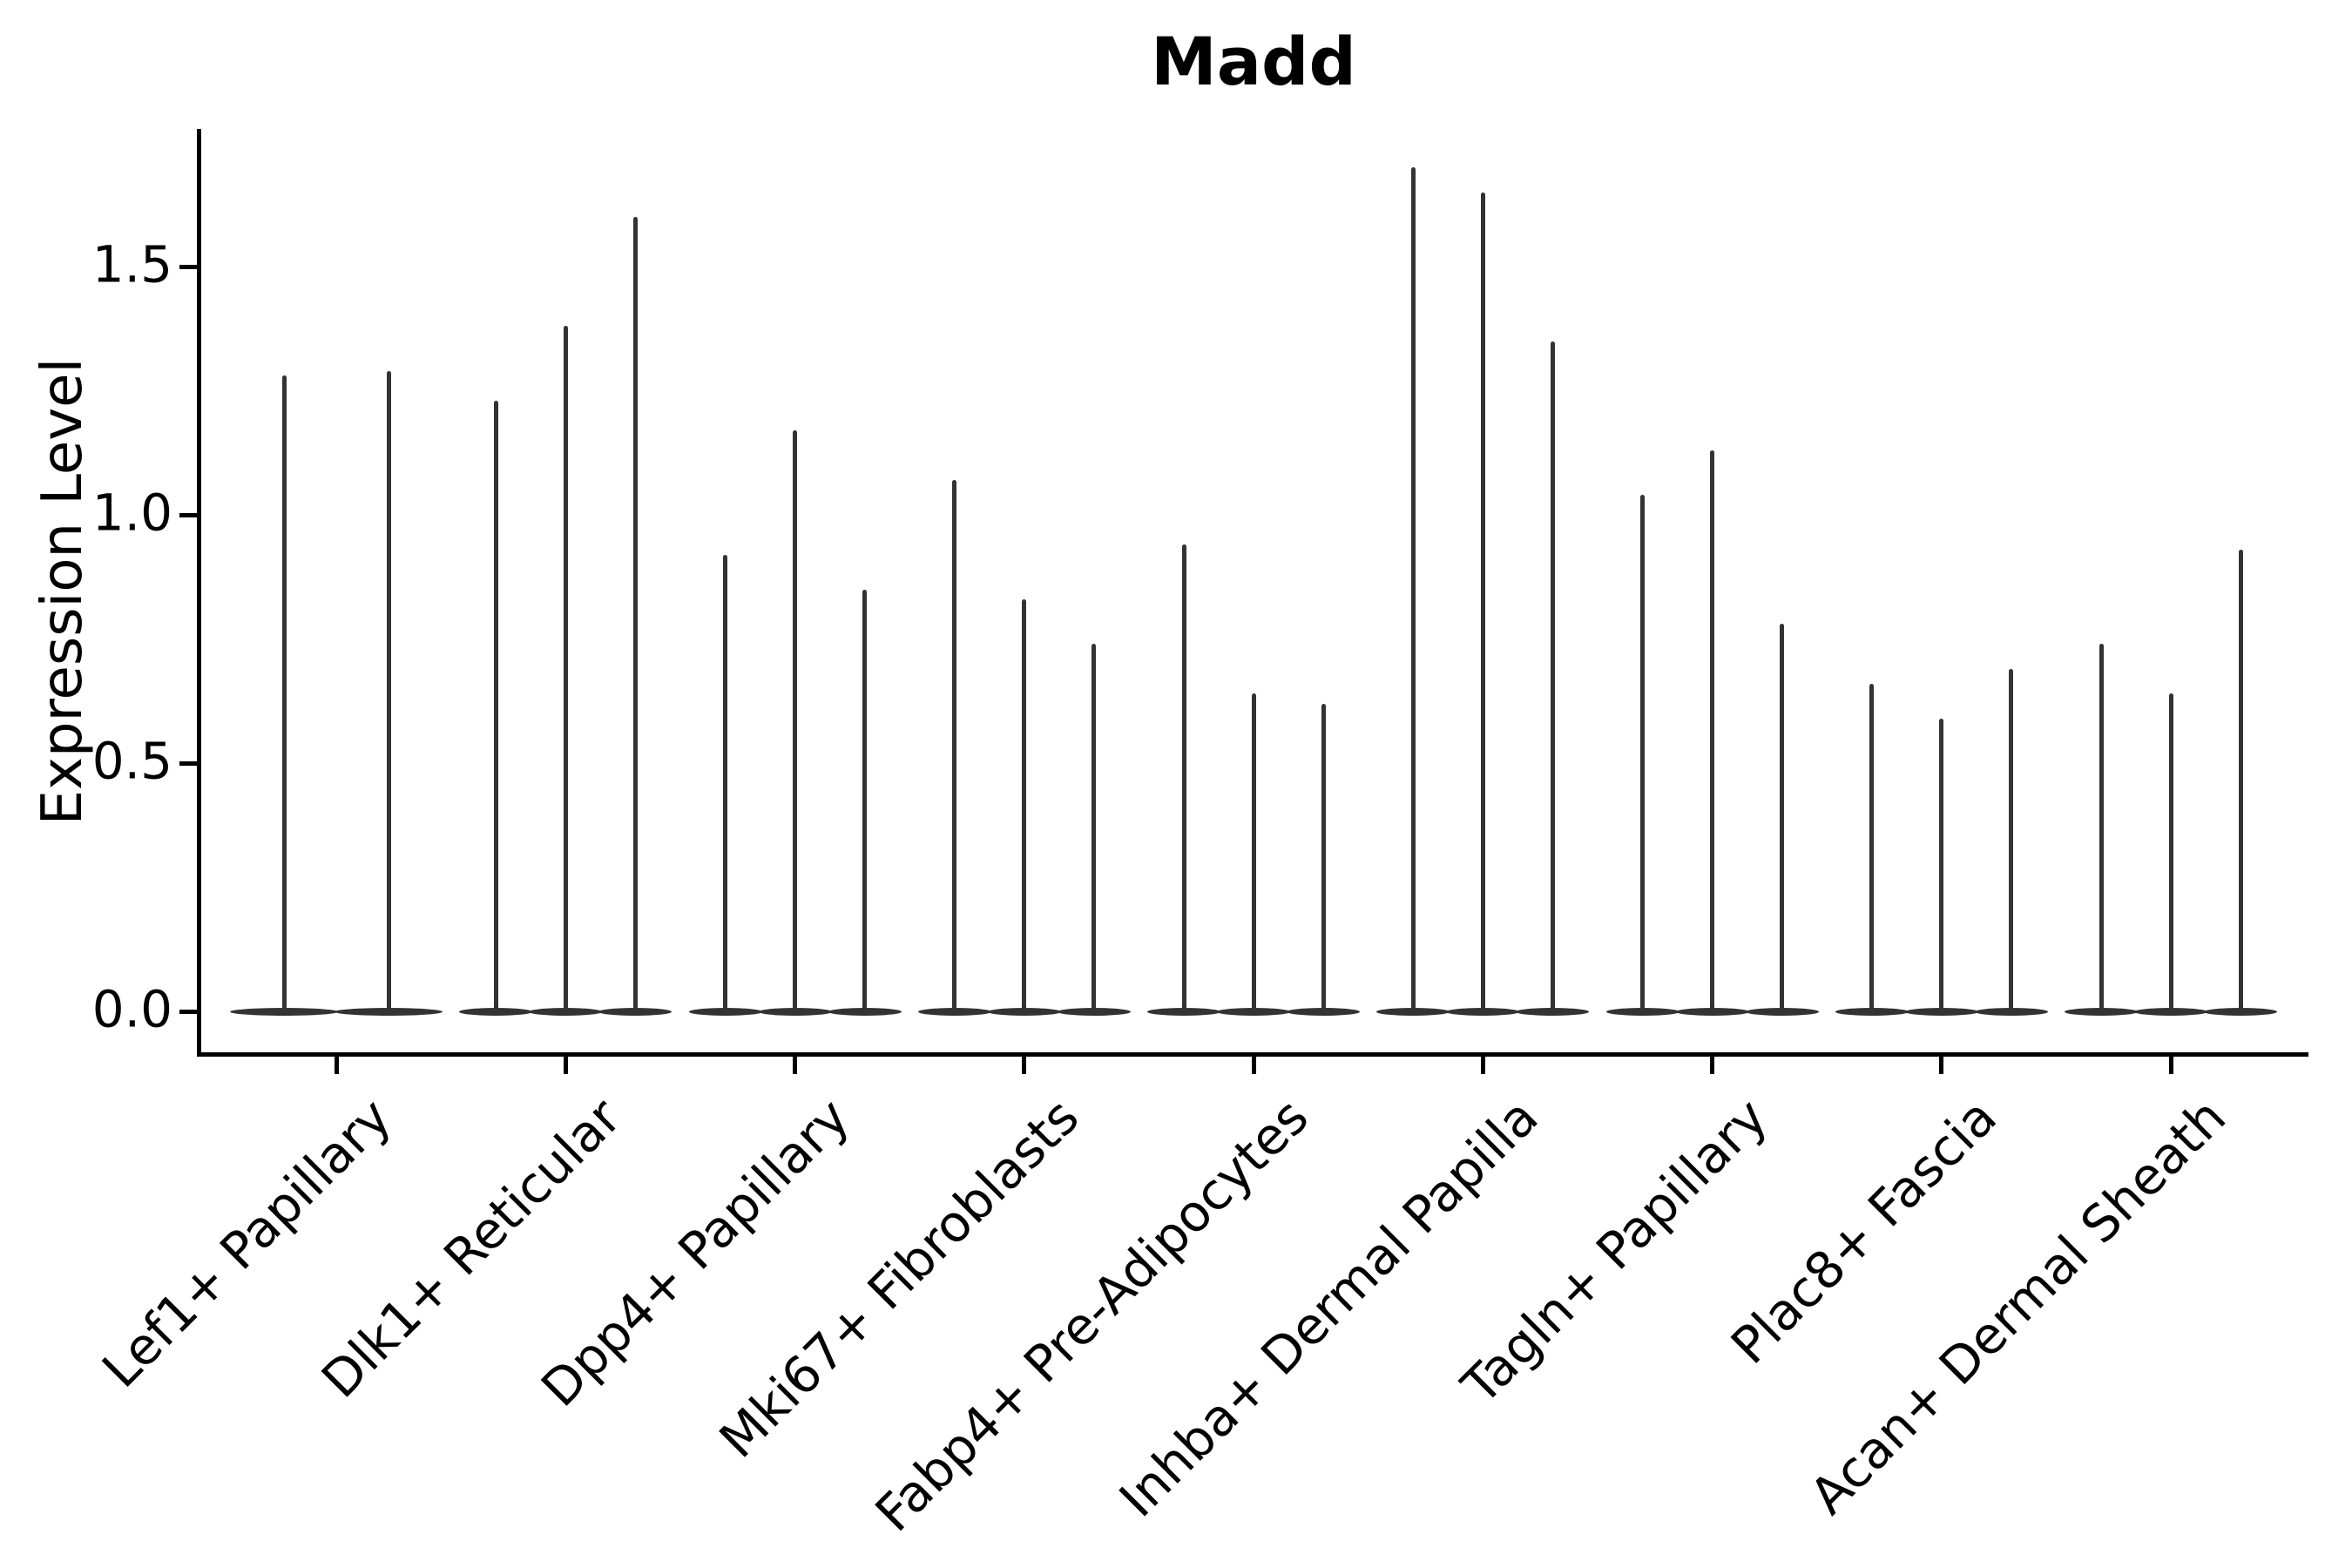 The width and height of the screenshot is (2352, 1568). I want to click on chart-title: Madd, so click(1253, 61).